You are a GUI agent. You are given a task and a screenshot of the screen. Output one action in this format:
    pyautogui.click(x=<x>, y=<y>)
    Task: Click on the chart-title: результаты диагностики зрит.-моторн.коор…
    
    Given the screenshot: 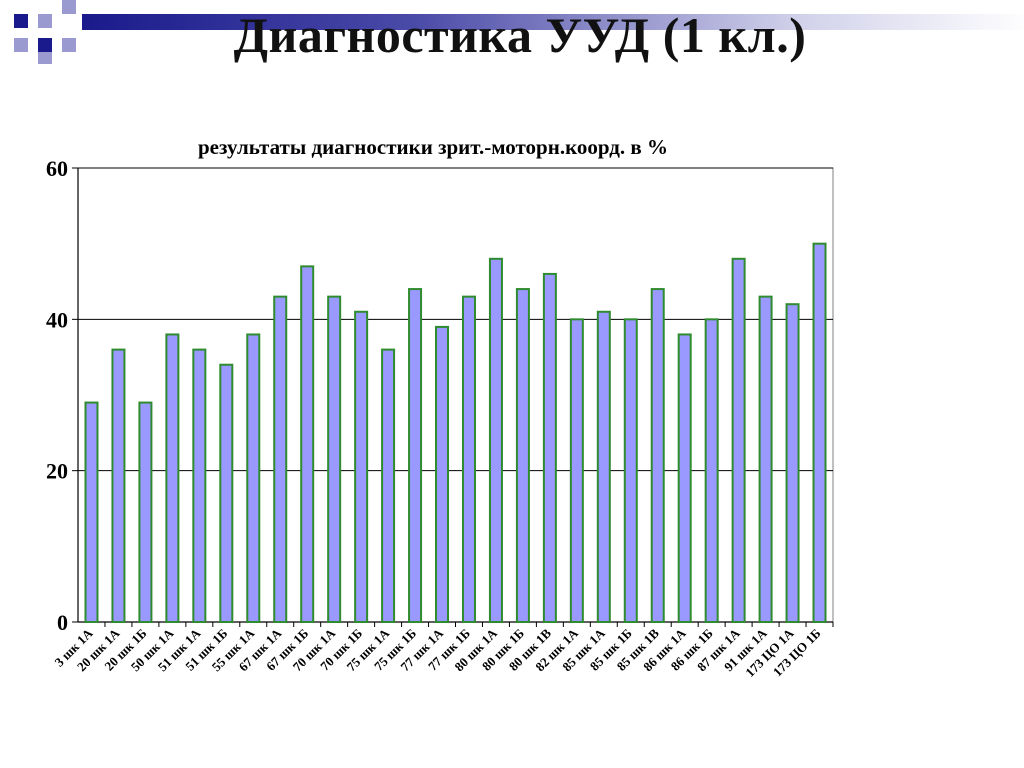 What is the action you would take?
    pyautogui.click(x=433, y=147)
    